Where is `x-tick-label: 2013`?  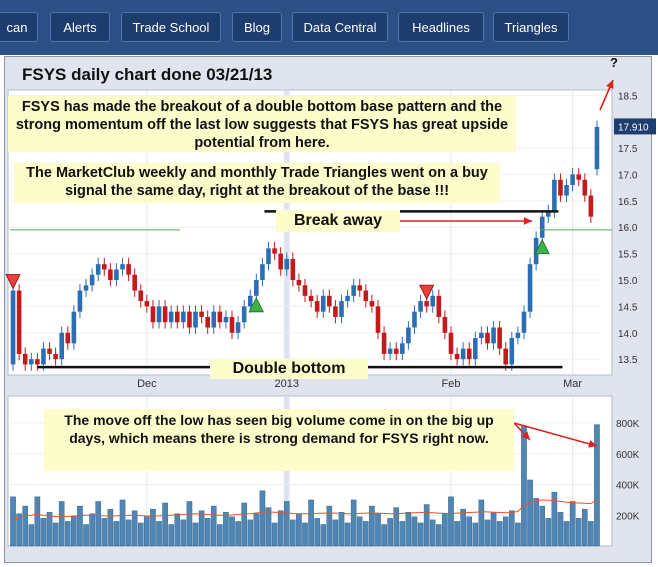
x-tick-label: 2013 is located at coordinates (287, 384).